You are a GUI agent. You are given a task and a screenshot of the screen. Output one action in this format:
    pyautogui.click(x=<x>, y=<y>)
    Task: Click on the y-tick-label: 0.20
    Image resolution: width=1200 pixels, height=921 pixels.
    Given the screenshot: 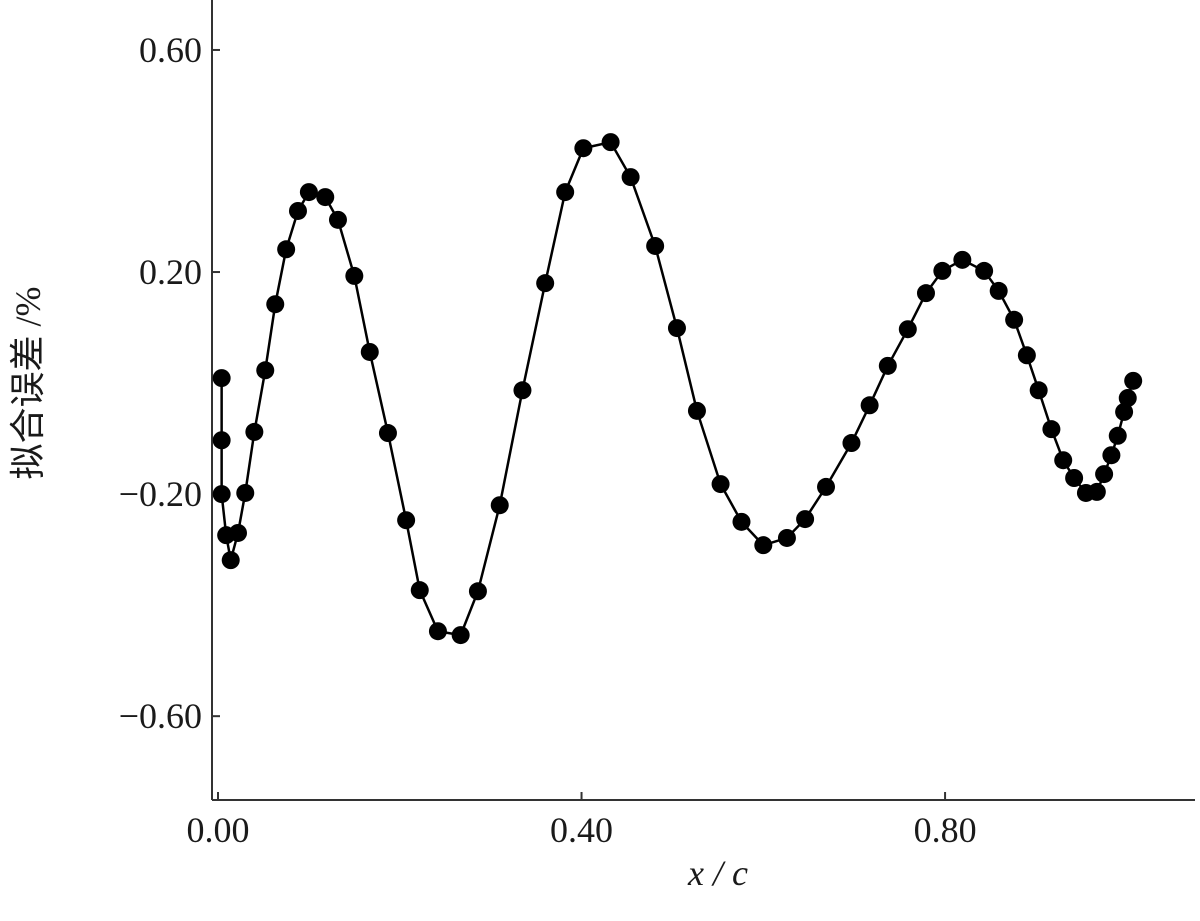 What is the action you would take?
    pyautogui.click(x=170, y=272)
    